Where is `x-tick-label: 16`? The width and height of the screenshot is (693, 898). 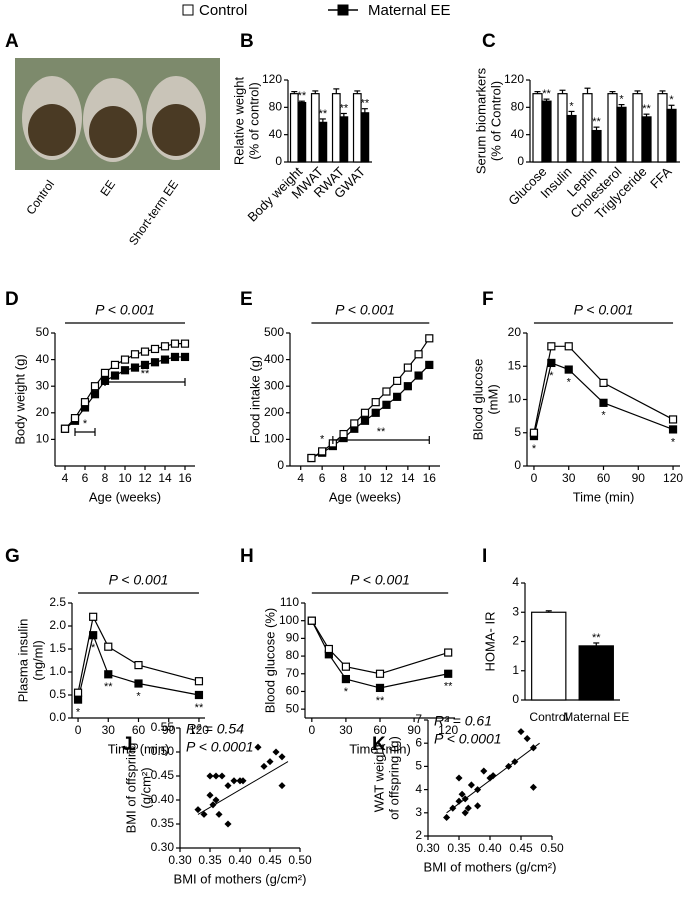
x-tick-label: 16 is located at coordinates (430, 478).